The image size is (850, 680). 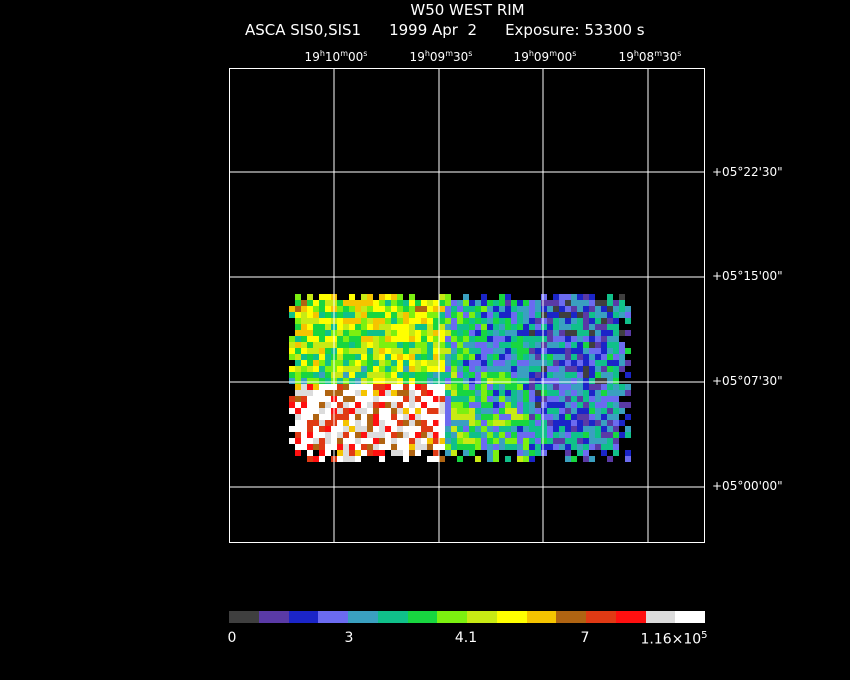 I want to click on xray-pixel-map, so click(x=460, y=378).